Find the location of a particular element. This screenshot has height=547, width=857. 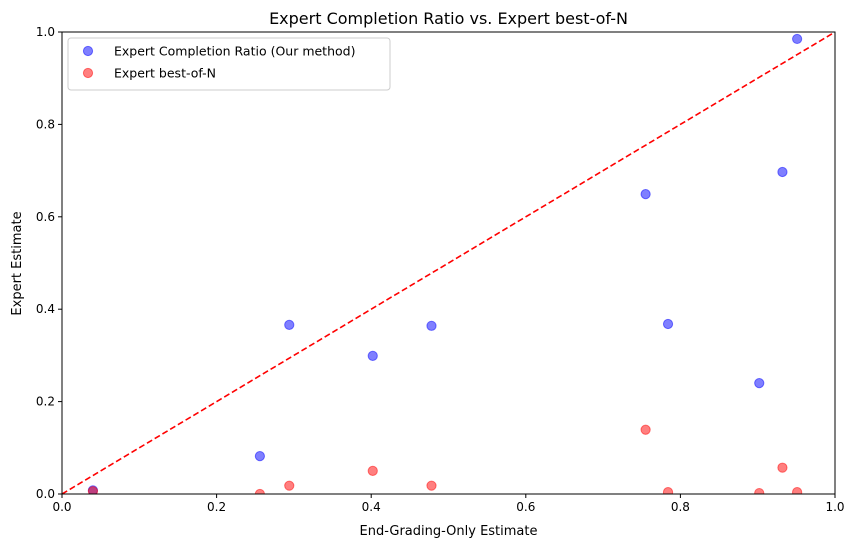

y-axis-label: Expert Estimate is located at coordinates (17, 263).